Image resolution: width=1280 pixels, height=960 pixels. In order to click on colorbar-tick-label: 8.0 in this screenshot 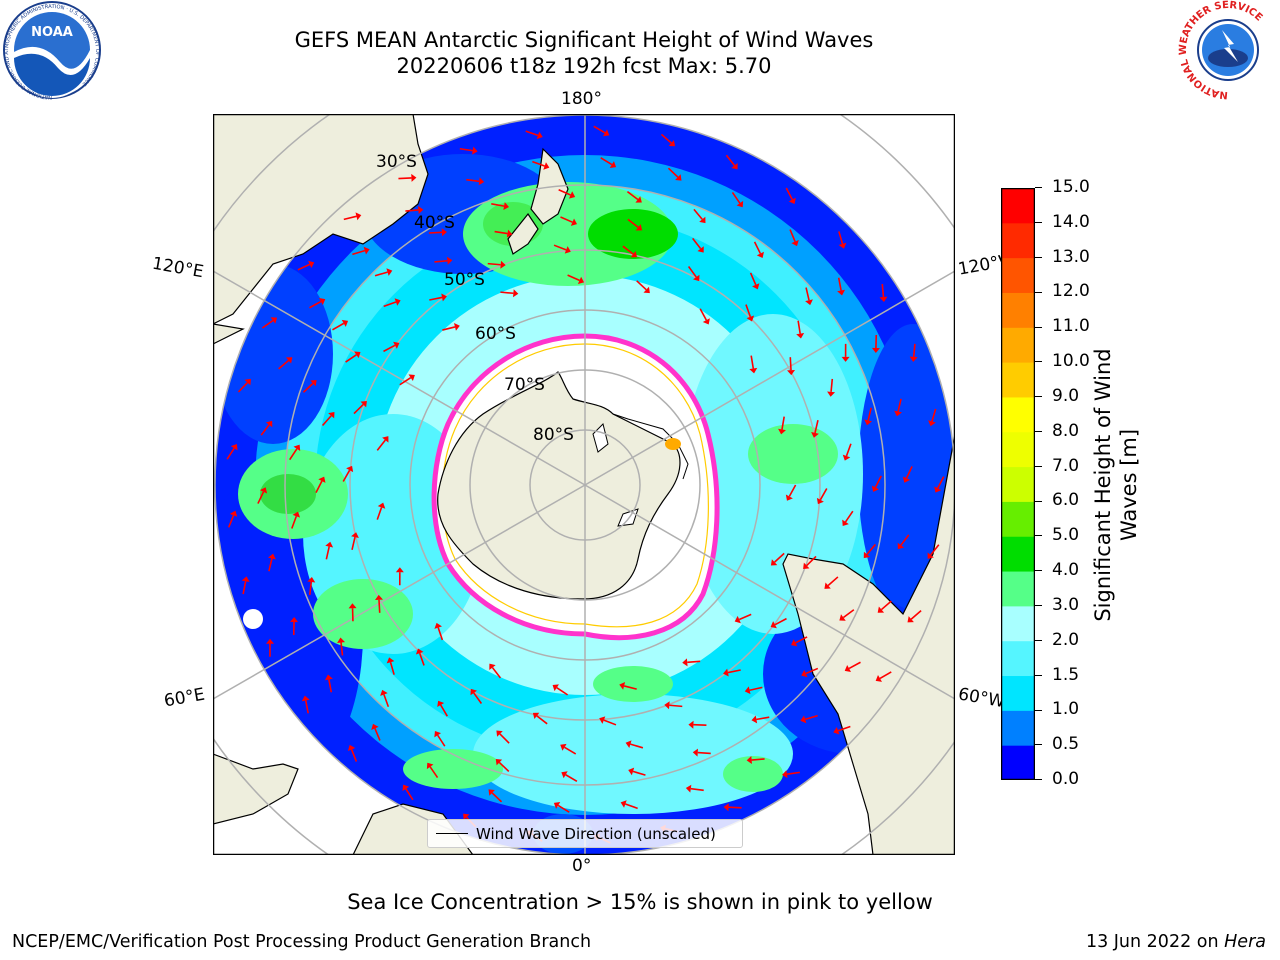, I will do `click(1066, 430)`.